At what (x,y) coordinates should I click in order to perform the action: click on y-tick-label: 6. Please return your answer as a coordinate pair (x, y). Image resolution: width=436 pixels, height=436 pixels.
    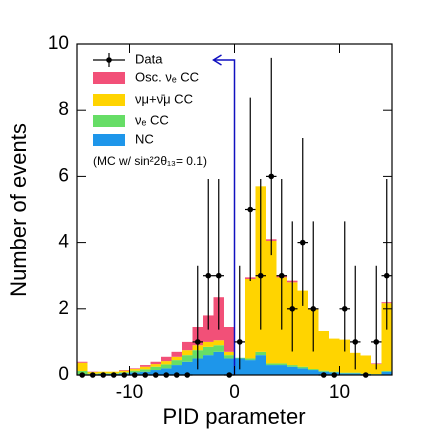
    Looking at the image, I should click on (63, 175).